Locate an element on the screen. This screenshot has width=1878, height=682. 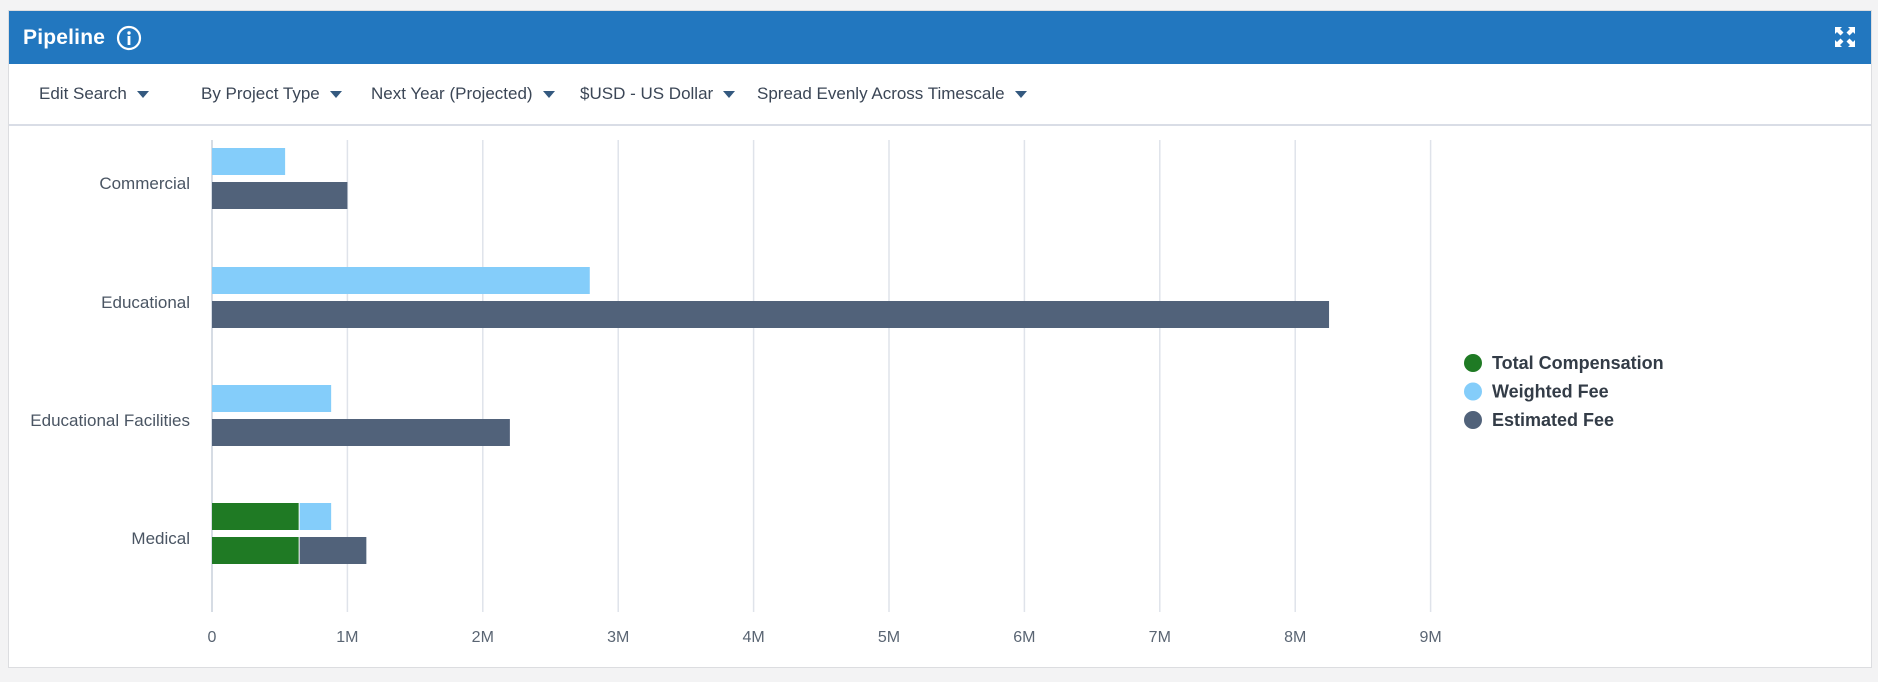
currency-label: $USD - US Dollar is located at coordinates (647, 93).